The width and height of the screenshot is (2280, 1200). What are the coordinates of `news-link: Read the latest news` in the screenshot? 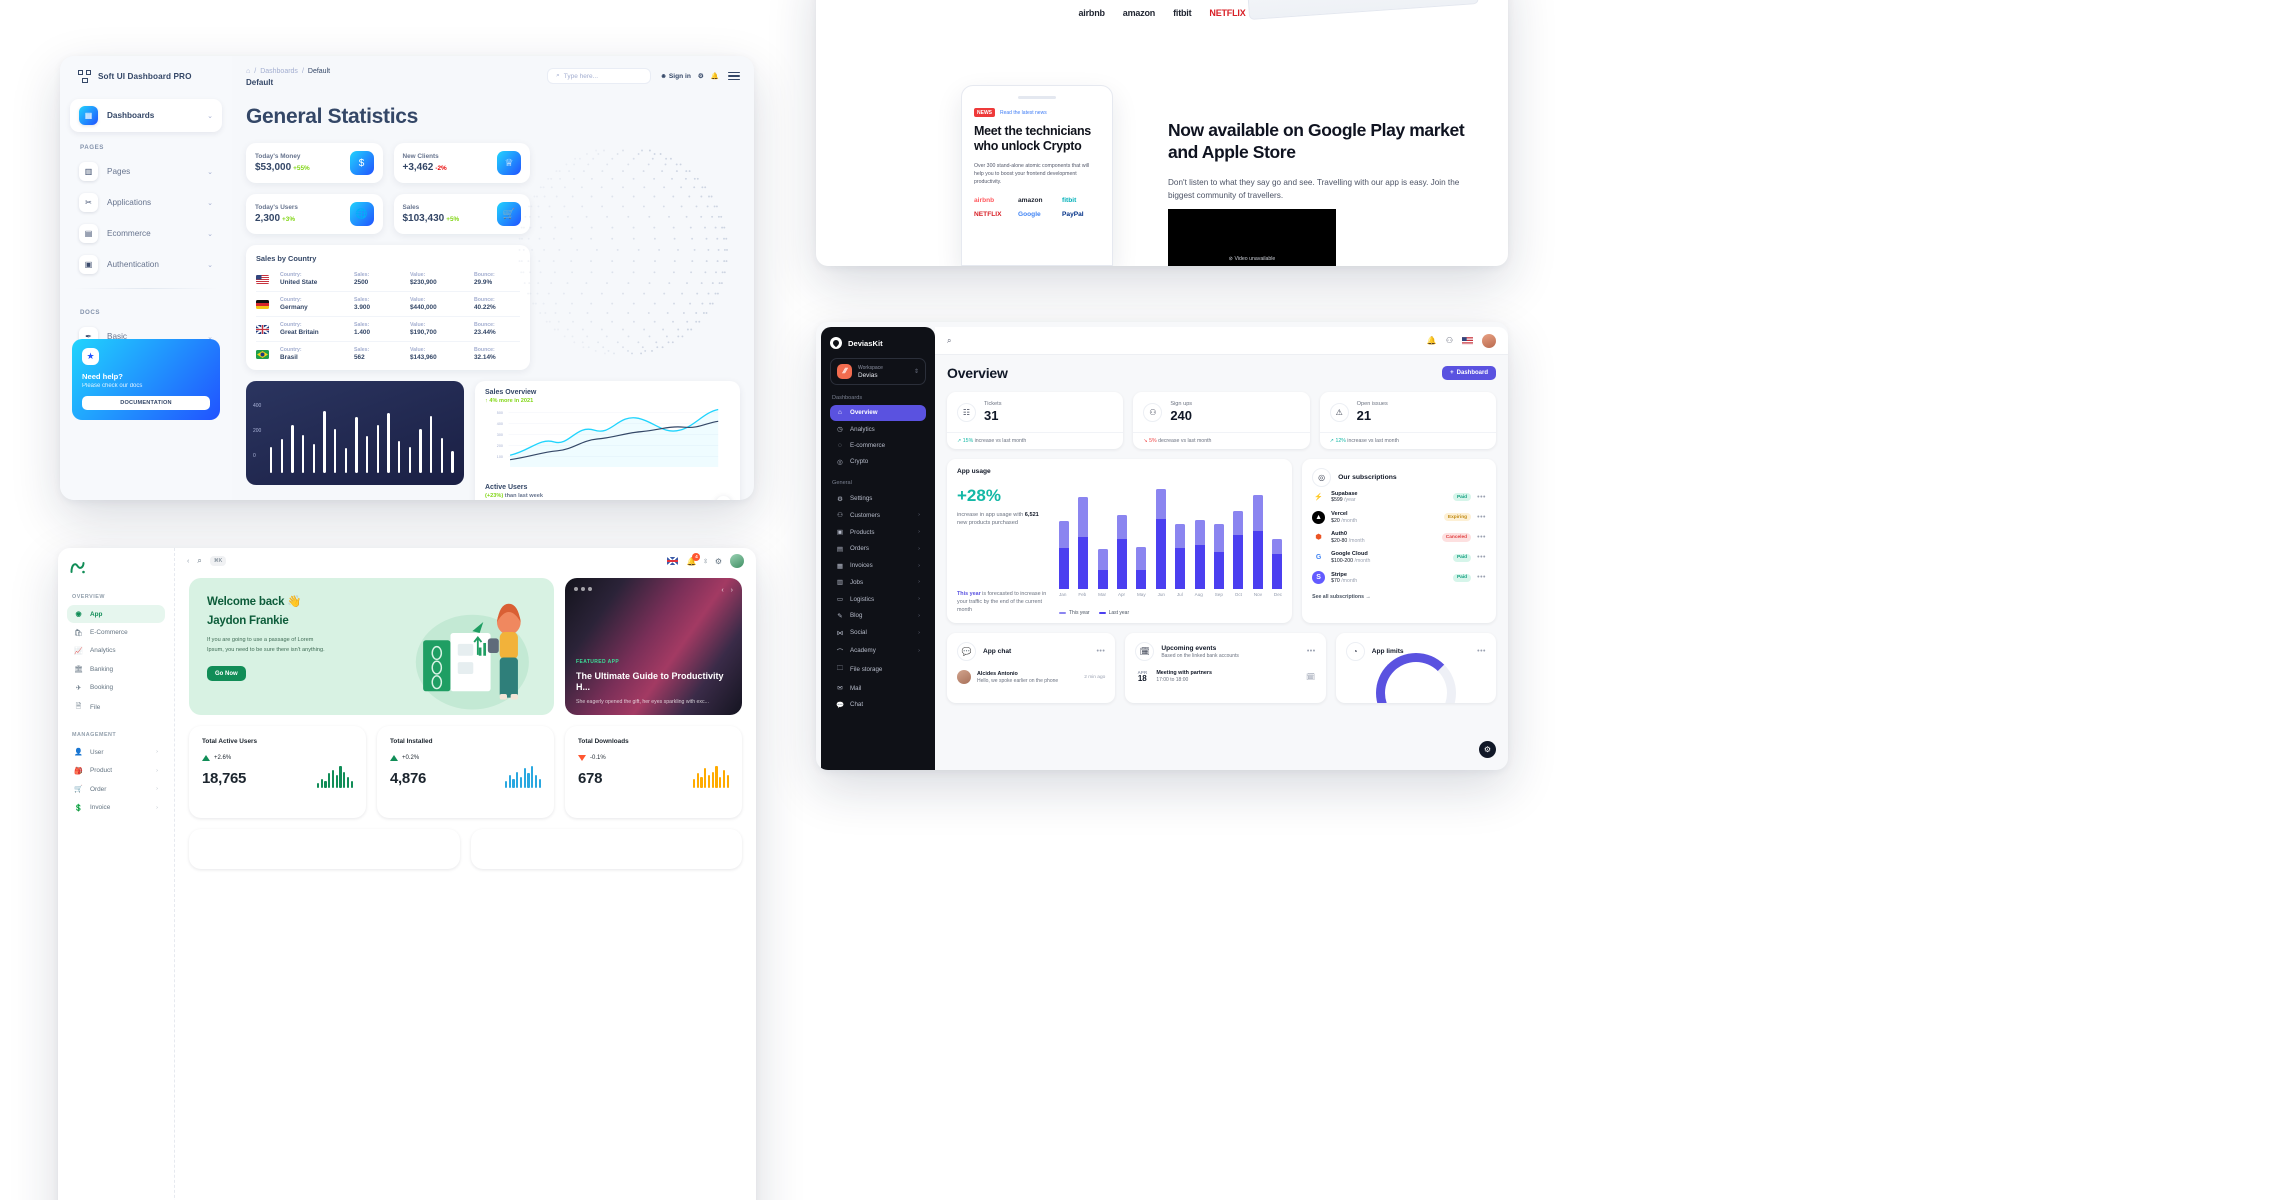 It's located at (1023, 112).